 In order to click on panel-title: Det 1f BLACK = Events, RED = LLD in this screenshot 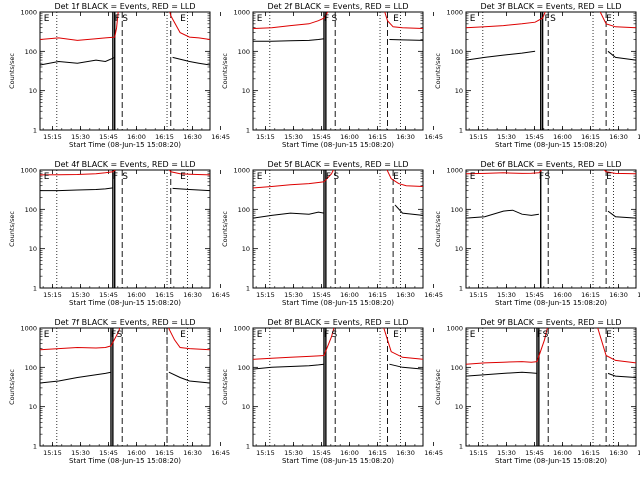, I will do `click(124, 6)`.